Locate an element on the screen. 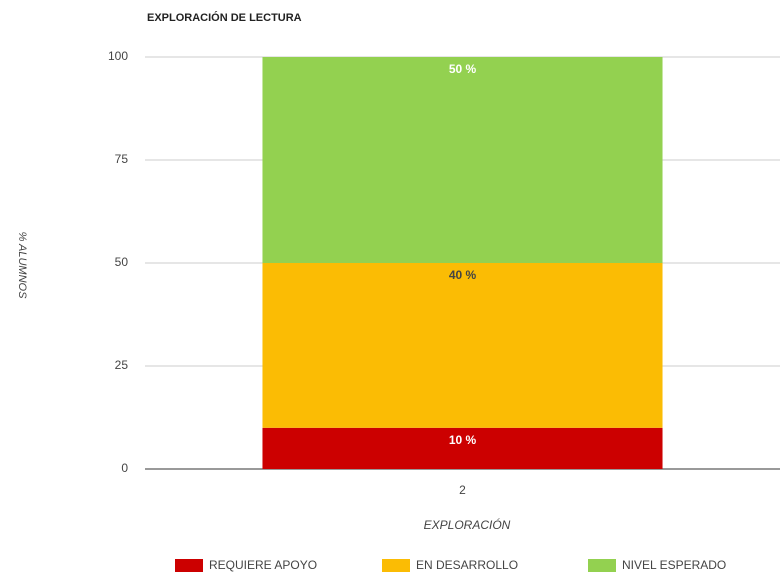 The height and width of the screenshot is (578, 780). y-tick-label: 75 is located at coordinates (122, 159).